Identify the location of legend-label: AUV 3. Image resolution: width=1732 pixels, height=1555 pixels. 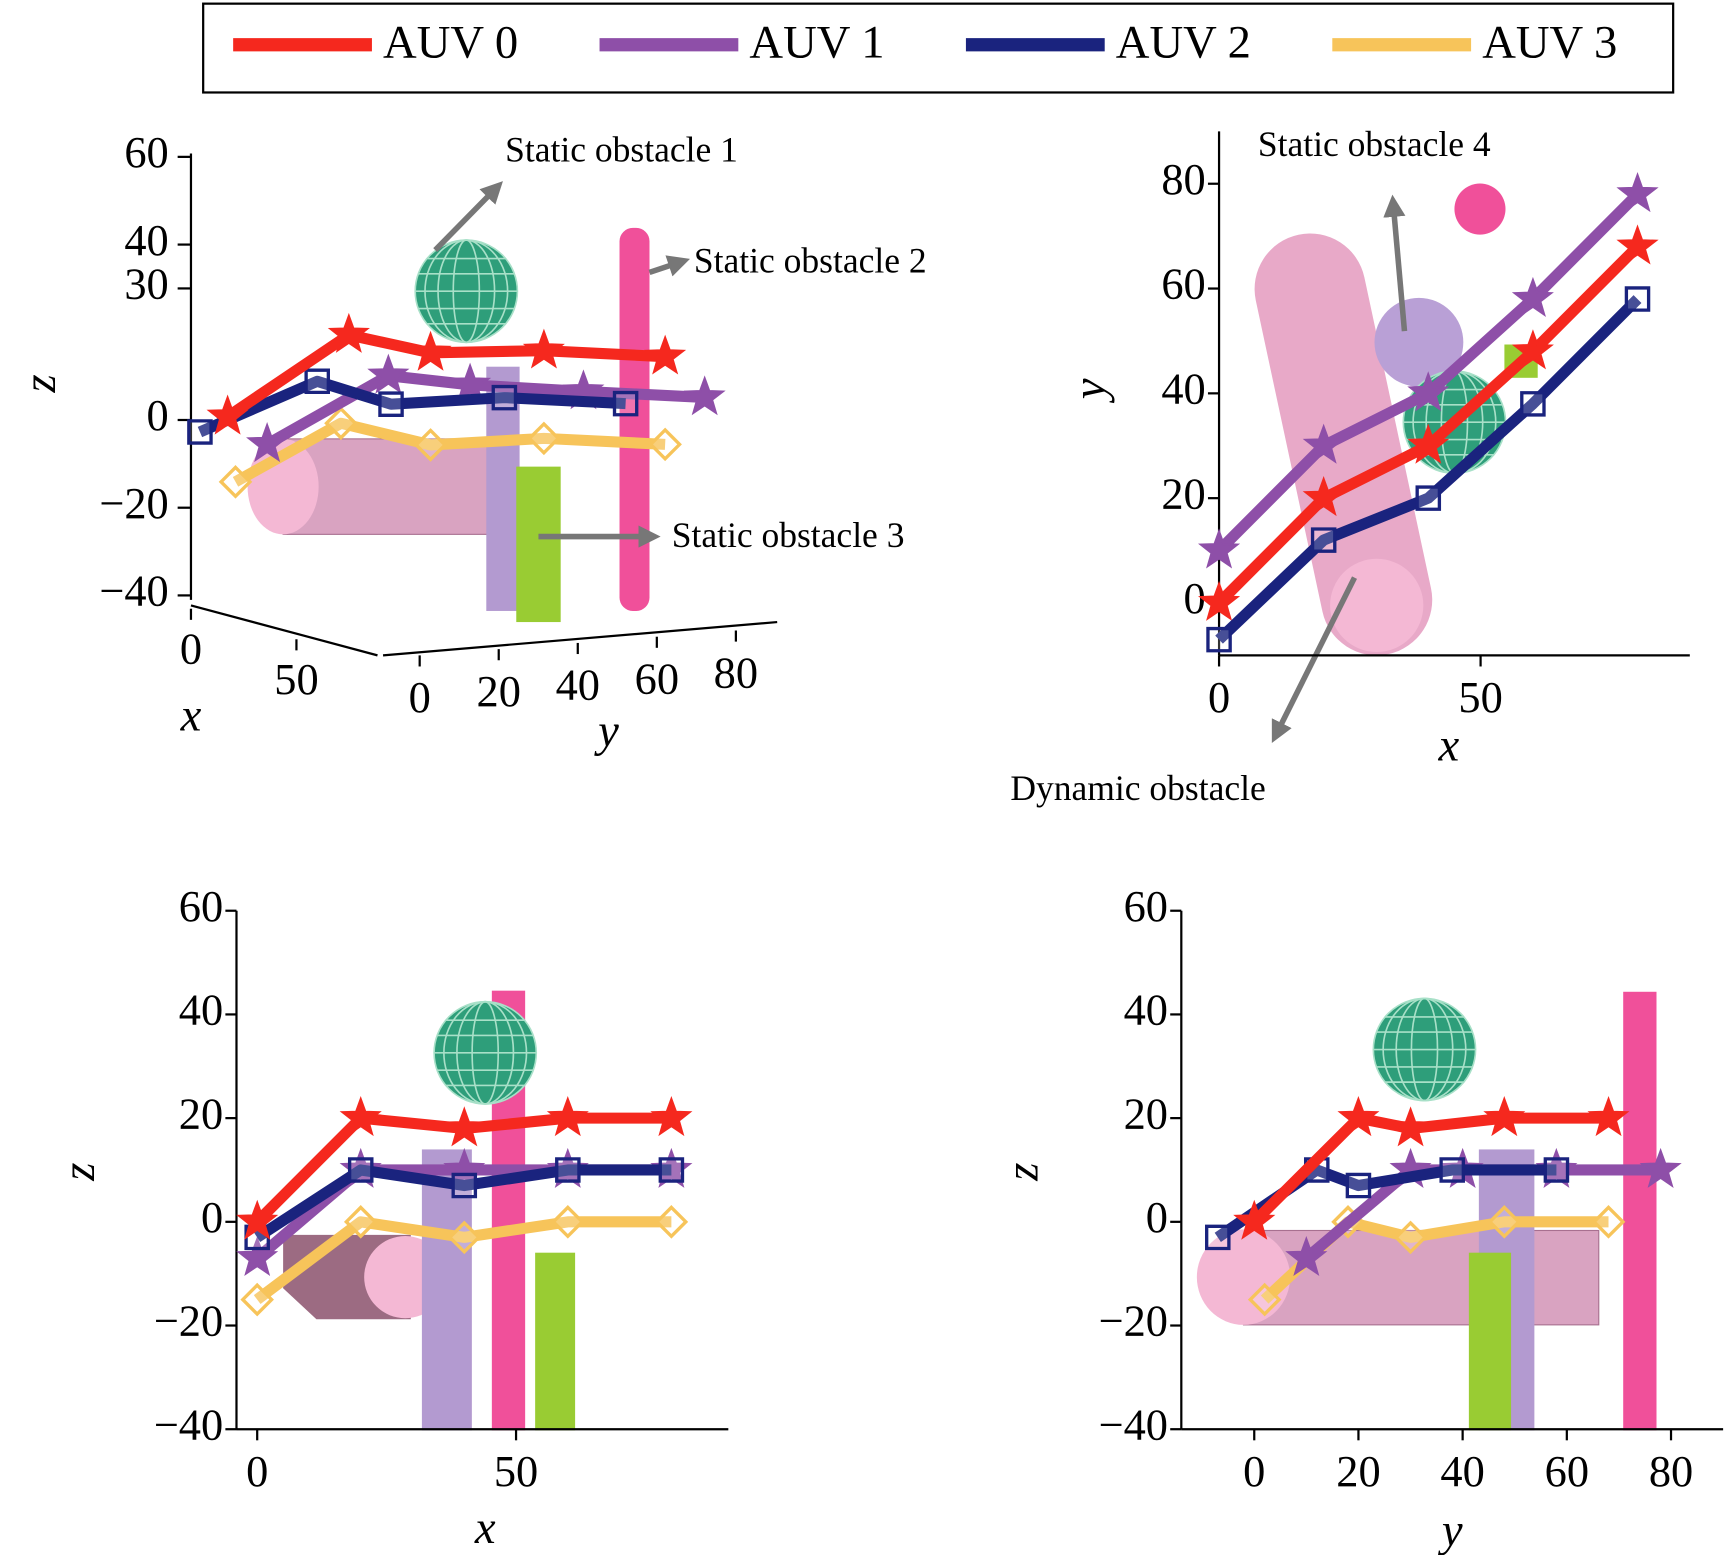
(1549, 43).